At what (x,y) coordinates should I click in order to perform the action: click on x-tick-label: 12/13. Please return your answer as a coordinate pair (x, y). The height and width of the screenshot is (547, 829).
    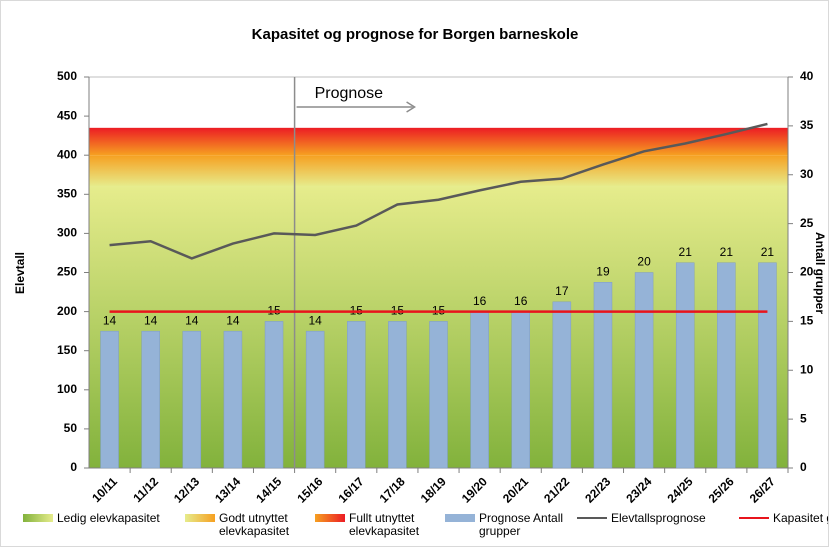
    Looking at the image, I should click on (186, 489).